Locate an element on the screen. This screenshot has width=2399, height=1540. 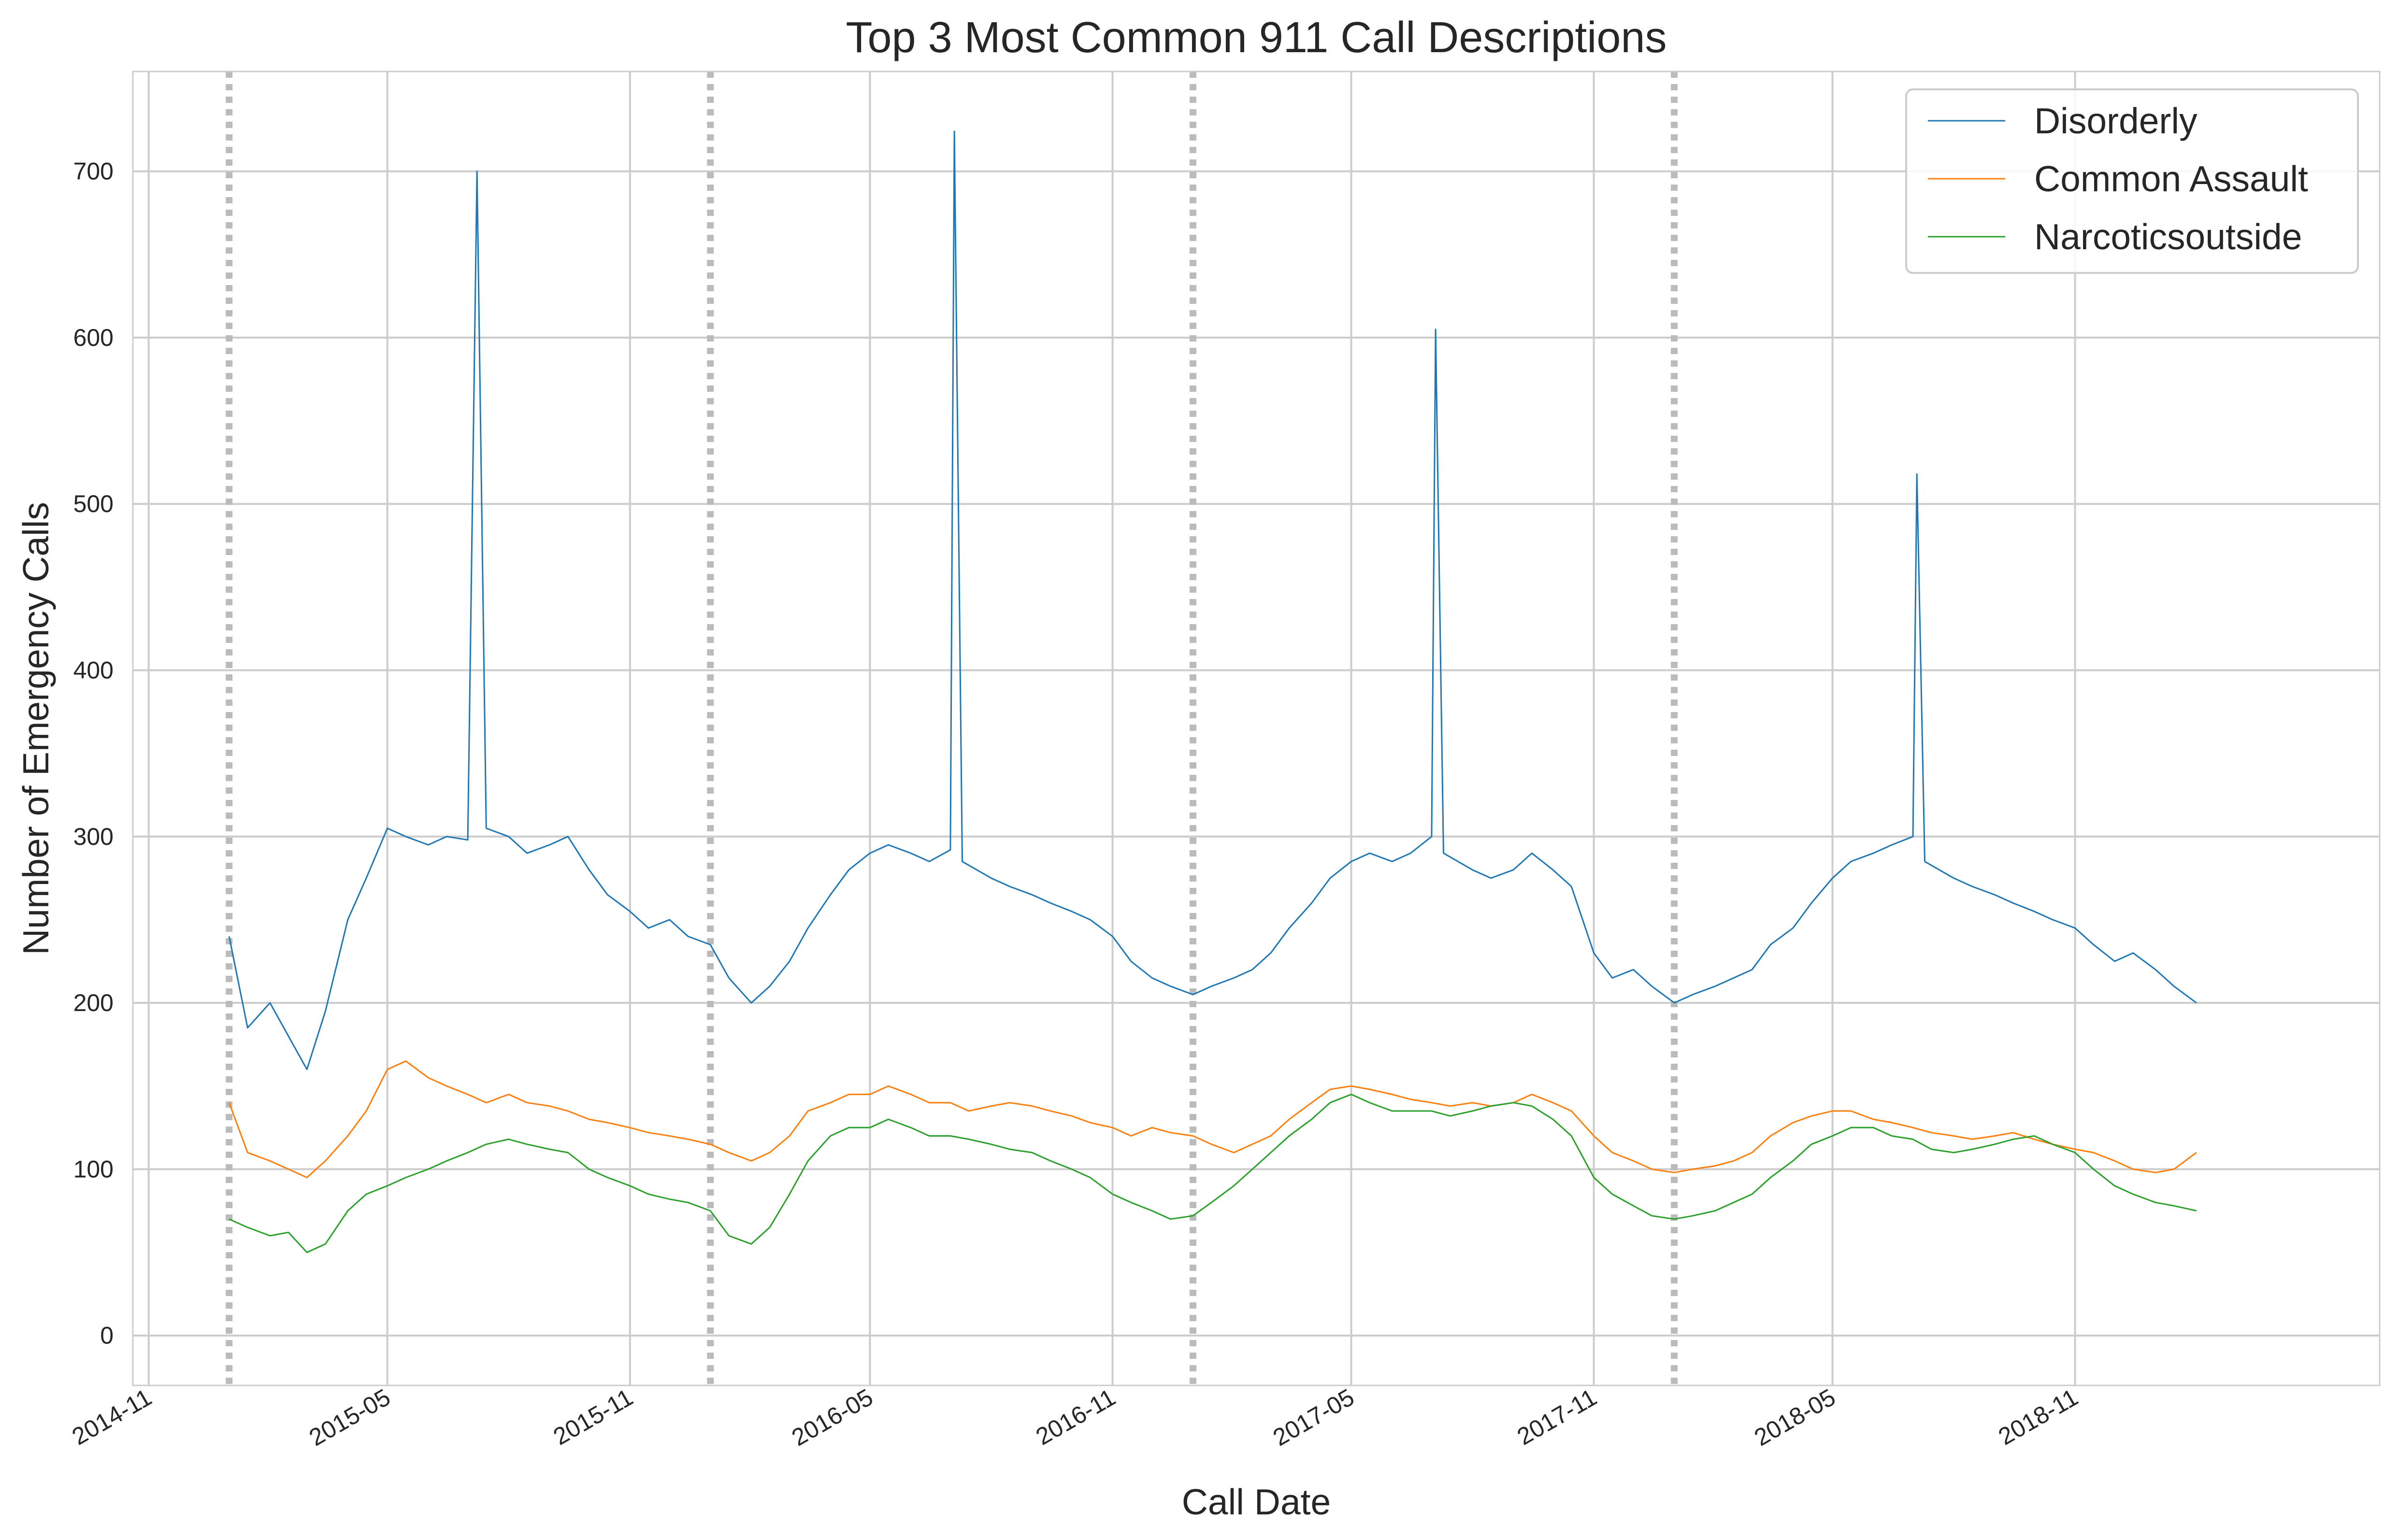
x-tick-label: 2016-11 is located at coordinates (1075, 1416).